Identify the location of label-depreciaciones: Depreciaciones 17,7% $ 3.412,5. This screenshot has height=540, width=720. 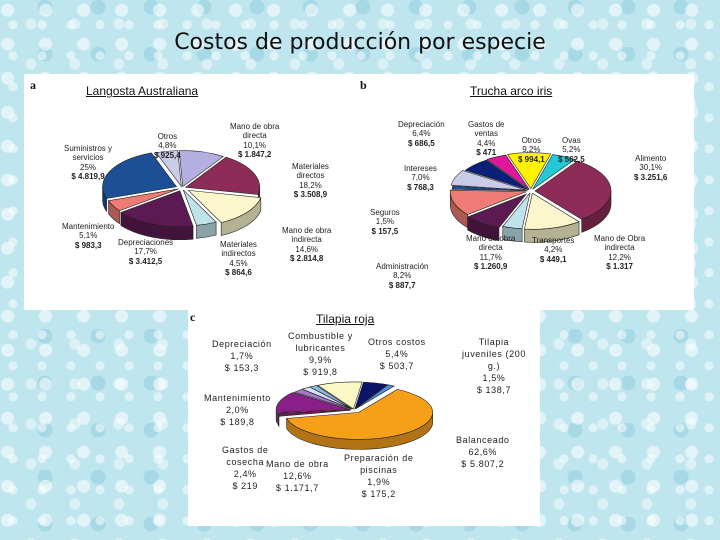
(146, 252).